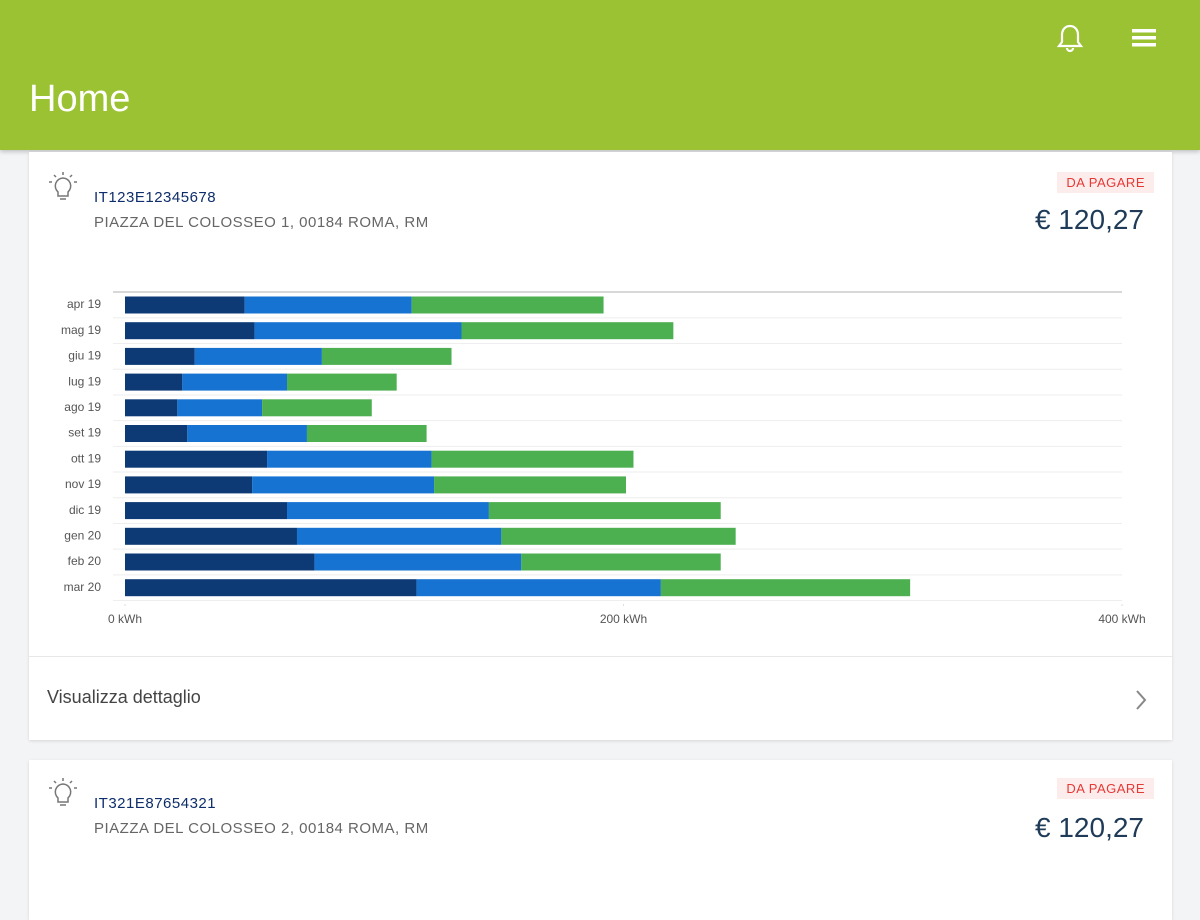  Describe the element at coordinates (82, 535) in the screenshot. I see `y-tick-label: gen 20` at that location.